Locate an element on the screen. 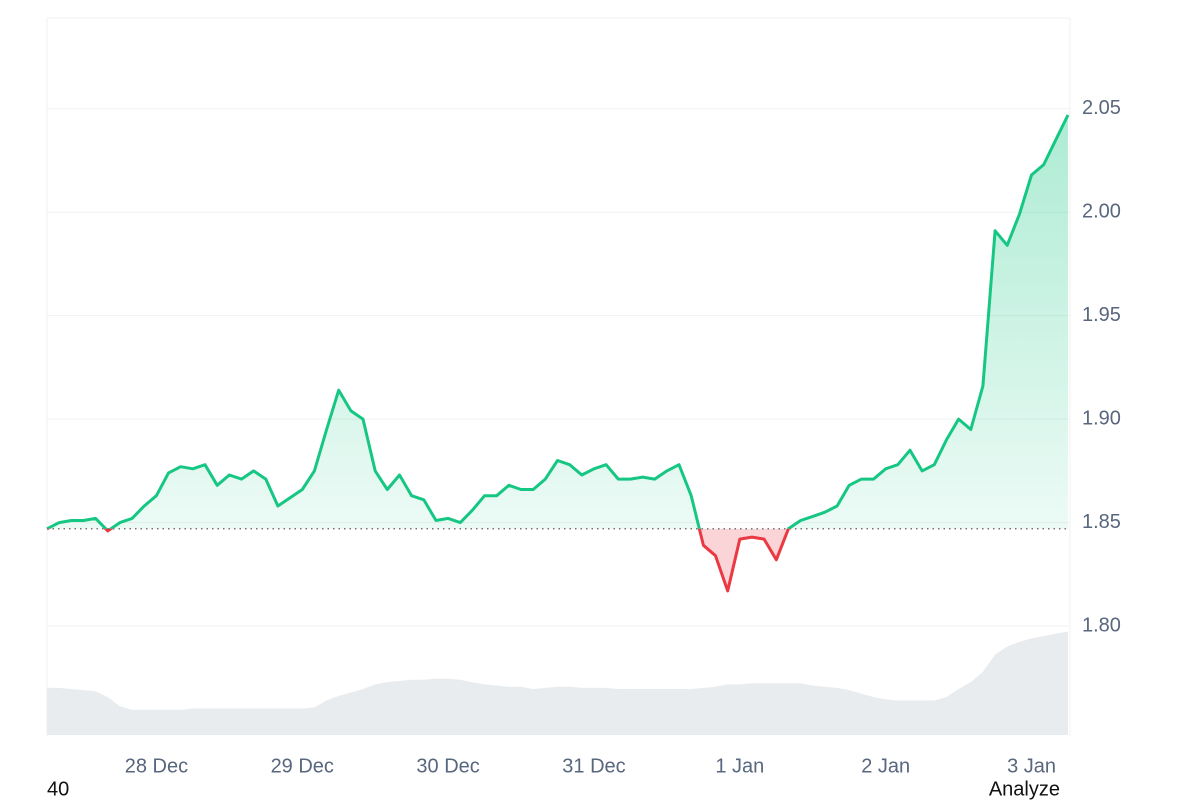 The width and height of the screenshot is (1200, 800). x-tick-label: 1 Jan is located at coordinates (739, 766).